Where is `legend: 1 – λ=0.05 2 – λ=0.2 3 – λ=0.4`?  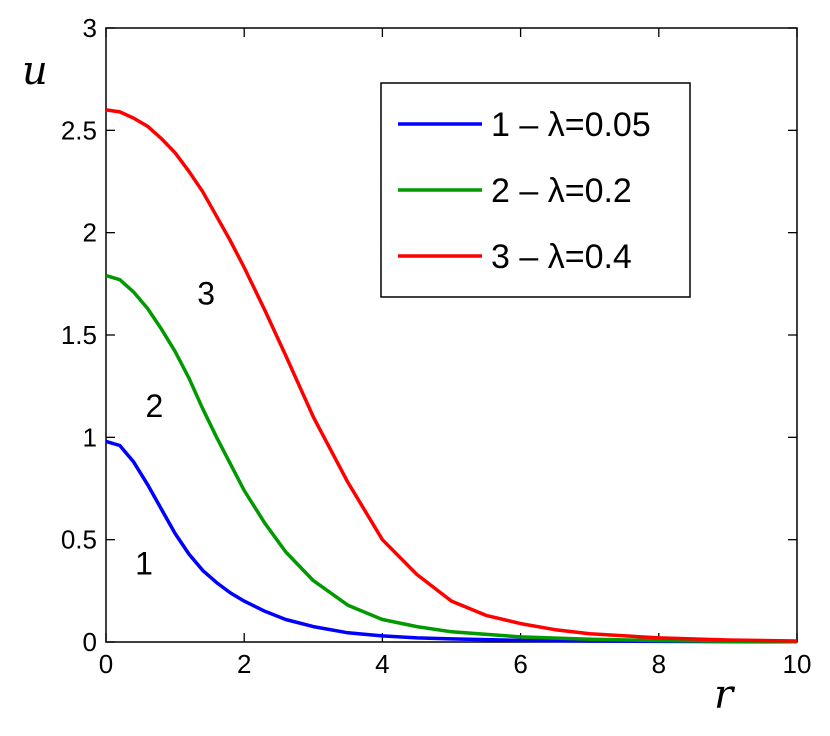 legend: 1 – λ=0.05 2 – λ=0.2 3 – λ=0.4 is located at coordinates (535, 190).